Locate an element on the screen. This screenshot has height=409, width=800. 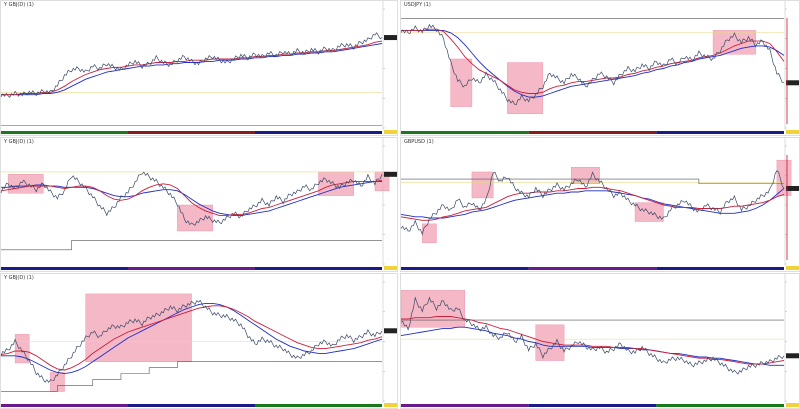
panel-title: USDJPY (1) is located at coordinates (417, 5).